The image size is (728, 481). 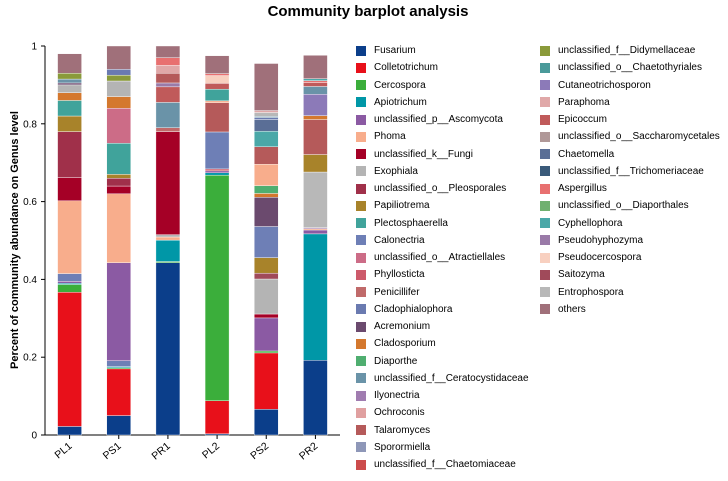 I want to click on legend-label: Calonectria, so click(x=399, y=240).